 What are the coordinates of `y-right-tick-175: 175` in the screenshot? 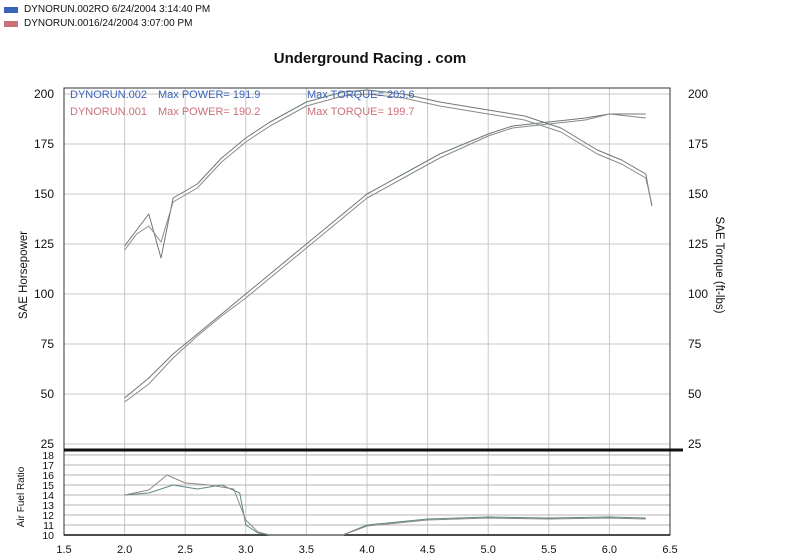 It's located at (698, 144).